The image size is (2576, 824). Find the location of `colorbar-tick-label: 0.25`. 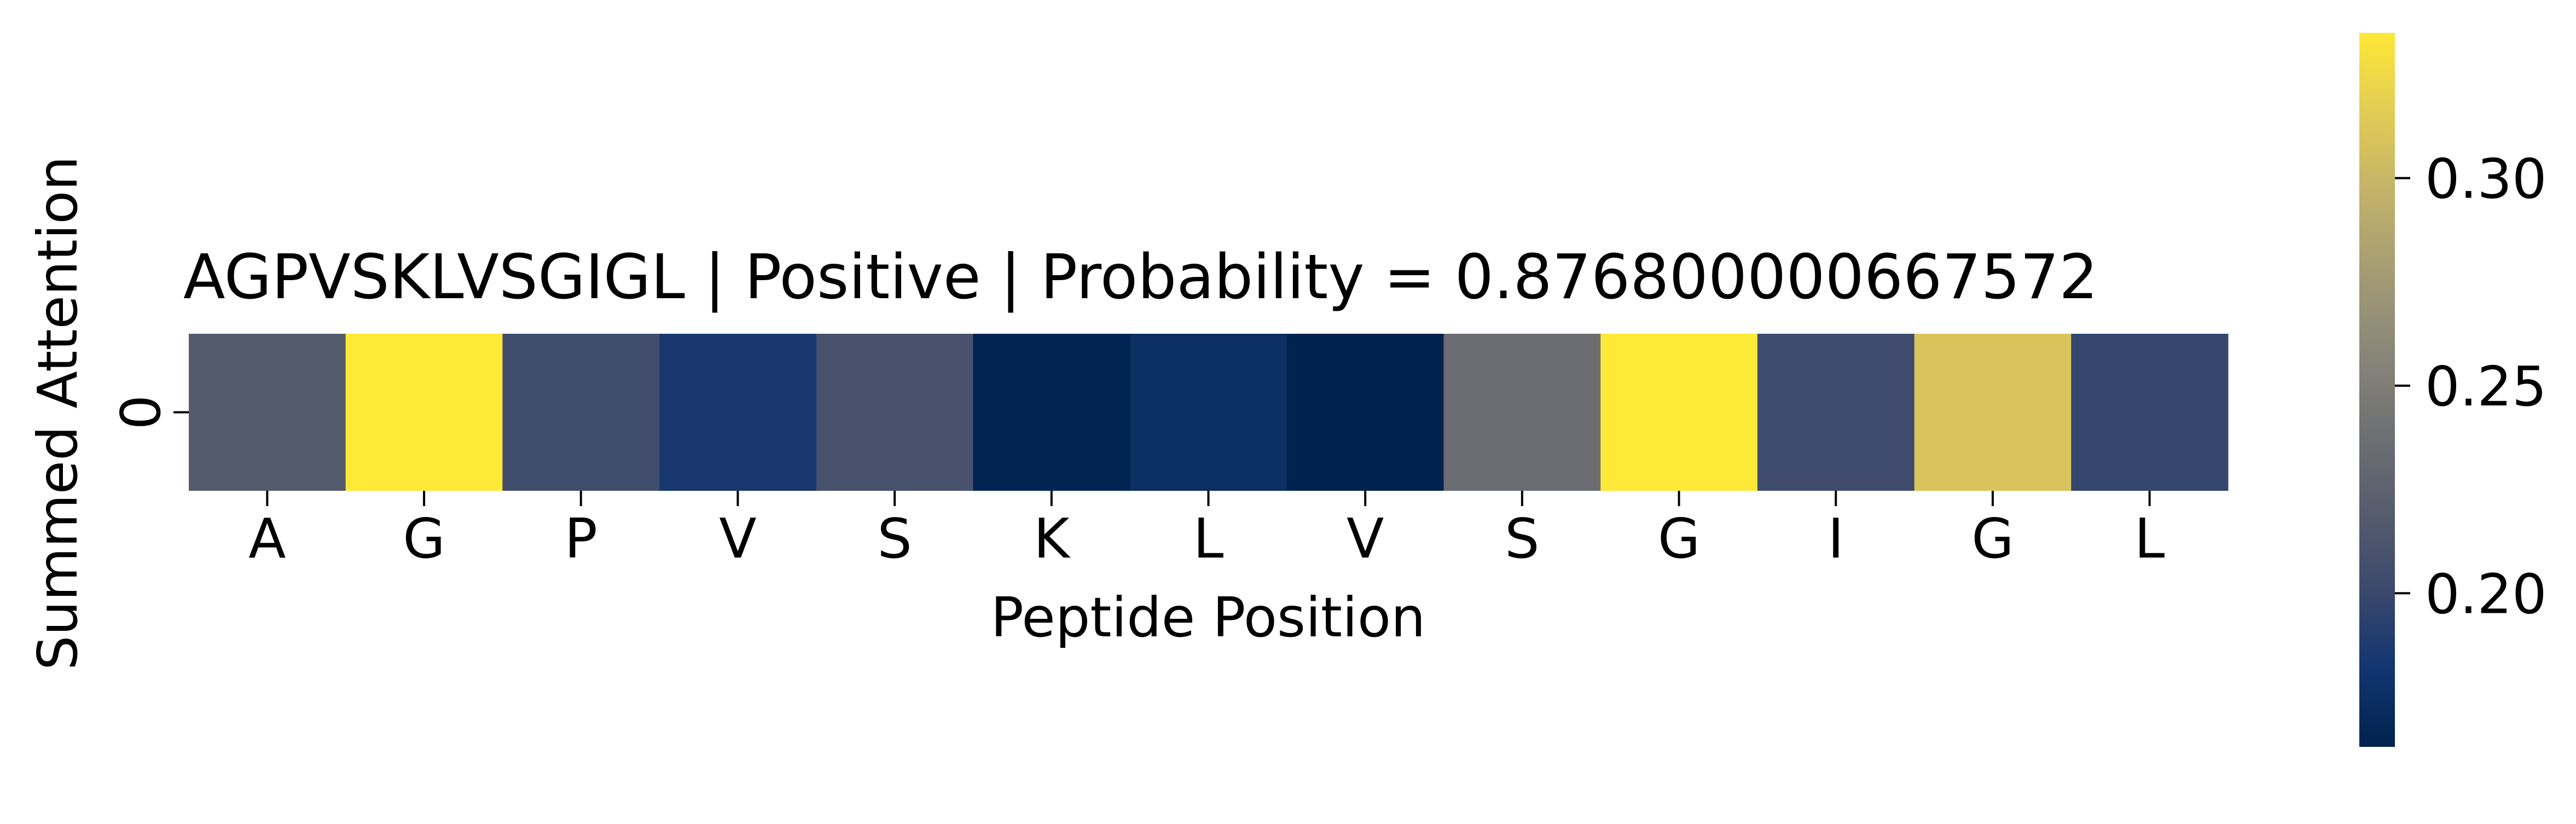

colorbar-tick-label: 0.25 is located at coordinates (2486, 387).